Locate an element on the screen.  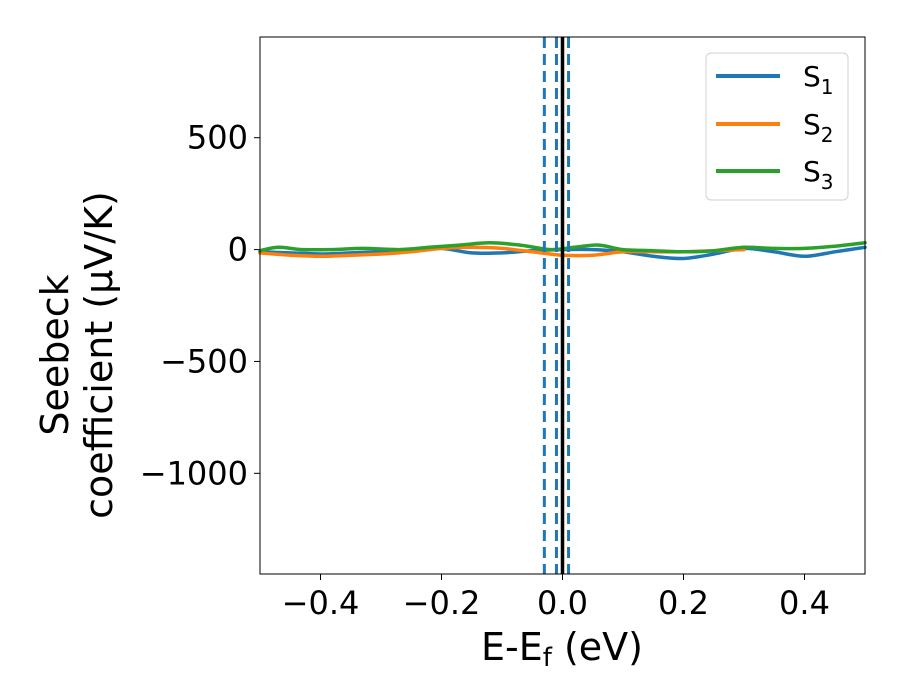
y-axis-ticks: 500 0 −500 −1000 is located at coordinates (200, 305).